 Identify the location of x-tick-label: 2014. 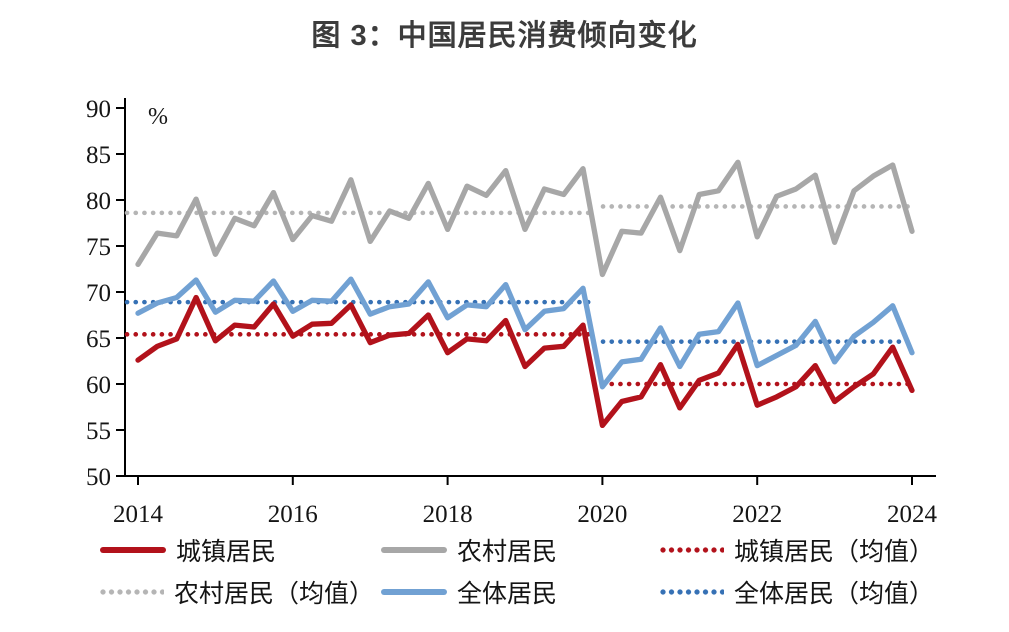
(138, 514).